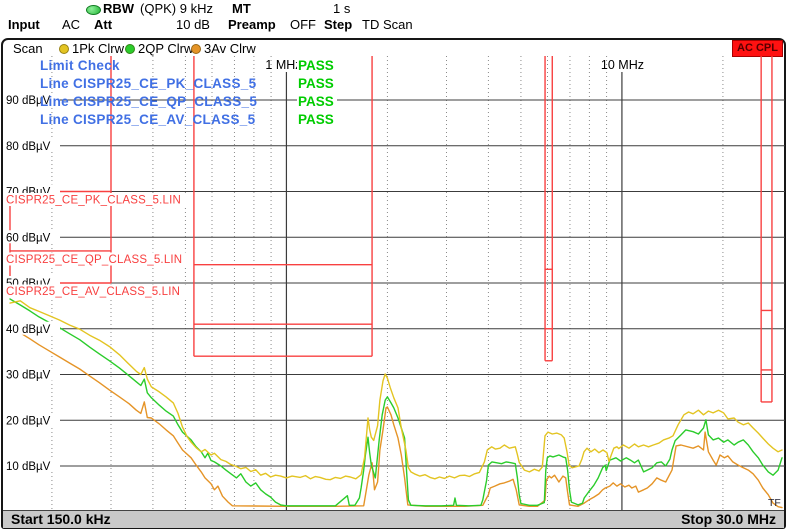 The image size is (789, 531). I want to click on rbw-label: RBW, so click(119, 8).